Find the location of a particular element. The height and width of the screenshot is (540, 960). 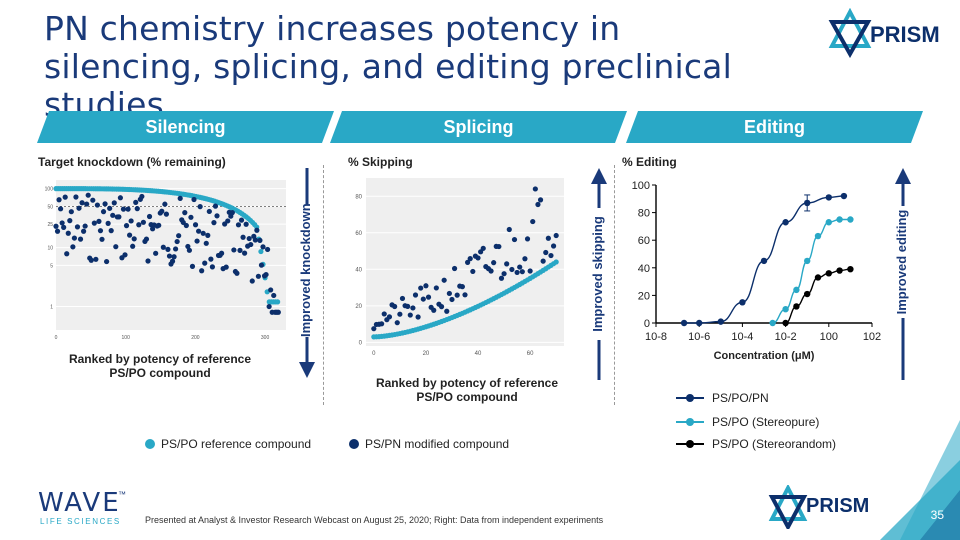

prism-wordmark: PRISM is located at coordinates (905, 34).